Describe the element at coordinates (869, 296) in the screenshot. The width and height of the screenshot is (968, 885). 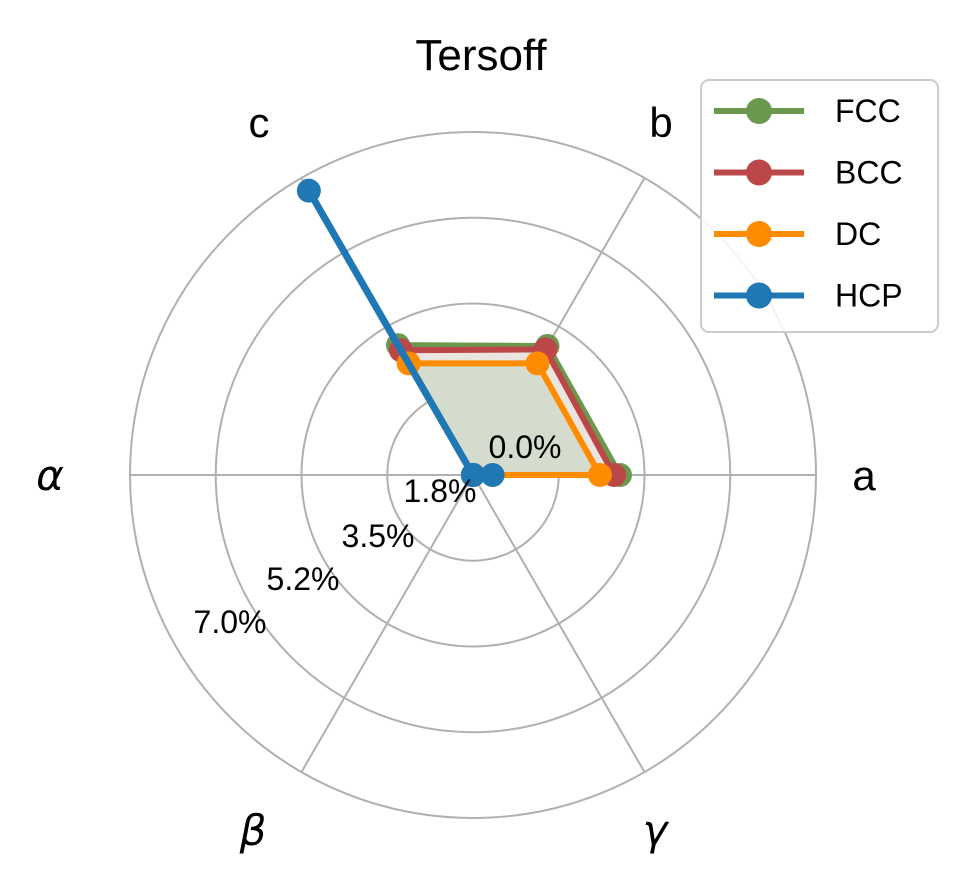
I see `legend-label: HCP` at that location.